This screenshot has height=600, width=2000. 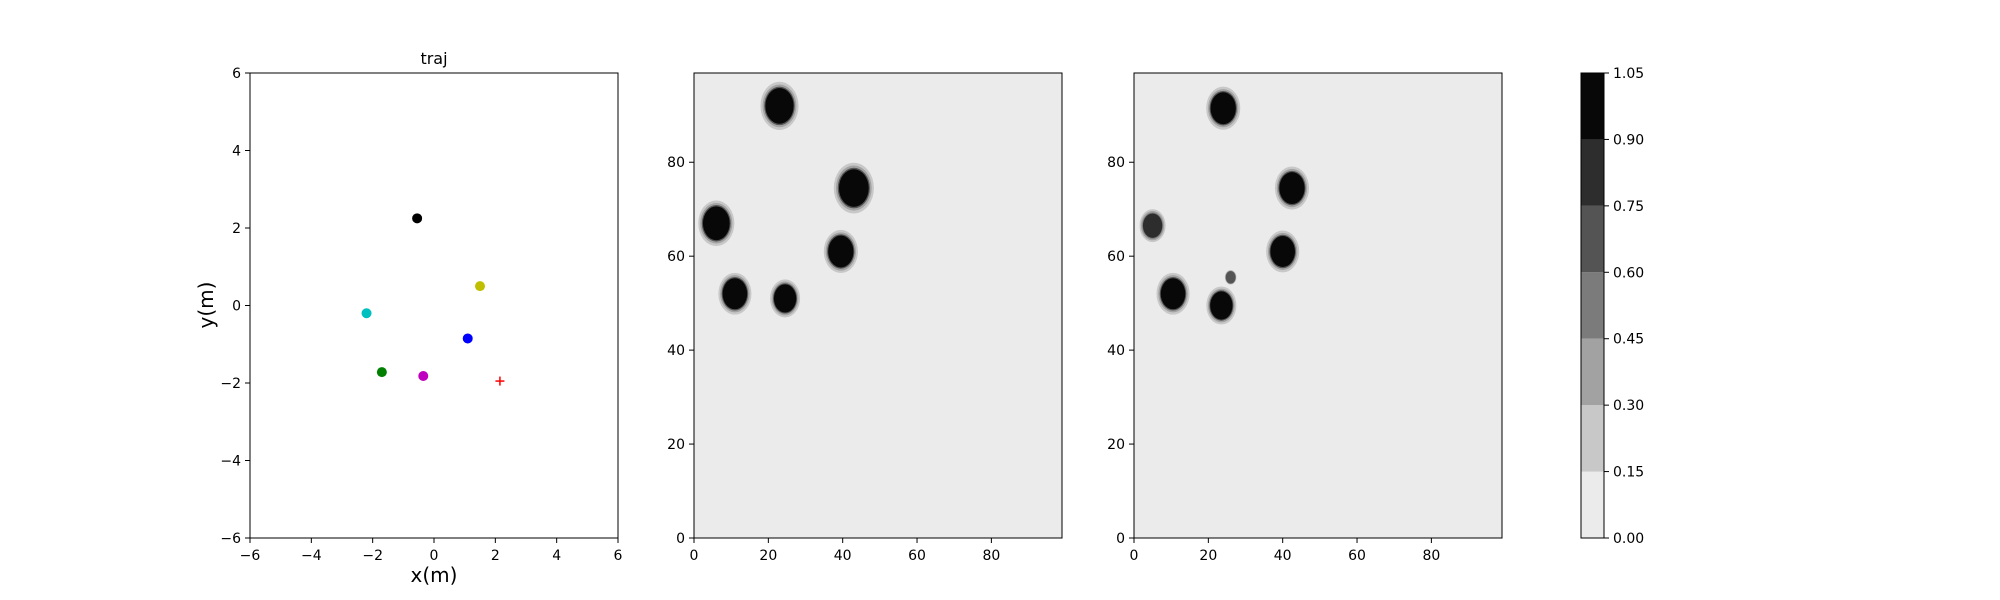 What do you see at coordinates (311, 556) in the screenshot?
I see `traj-x-tick-label: −4` at bounding box center [311, 556].